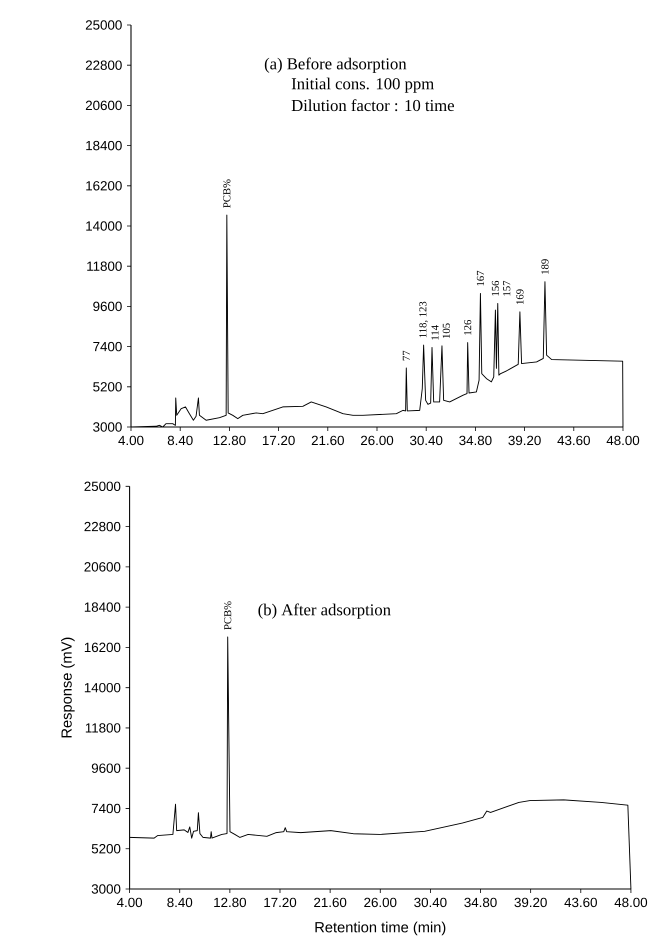 This screenshot has height=950, width=648. I want to click on annotation: 167, so click(480, 278).